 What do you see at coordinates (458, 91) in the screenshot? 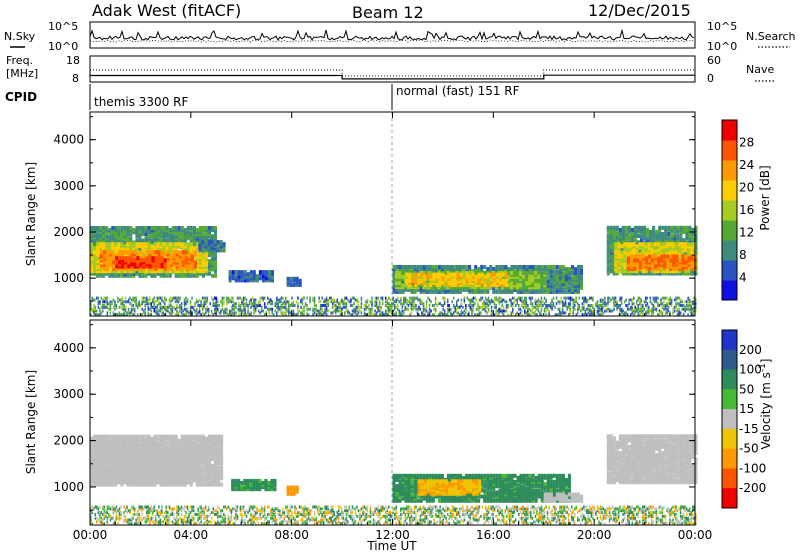
I see `cpid-mode-2: normal (fast) 151 RF` at bounding box center [458, 91].